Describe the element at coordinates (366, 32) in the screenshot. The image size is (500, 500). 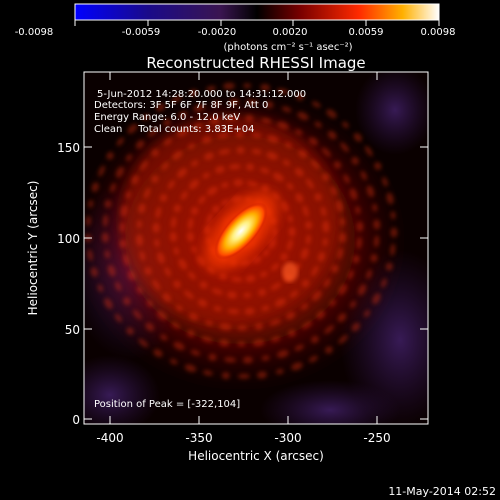
I see `colorbar-tick-5: 0.0059` at that location.